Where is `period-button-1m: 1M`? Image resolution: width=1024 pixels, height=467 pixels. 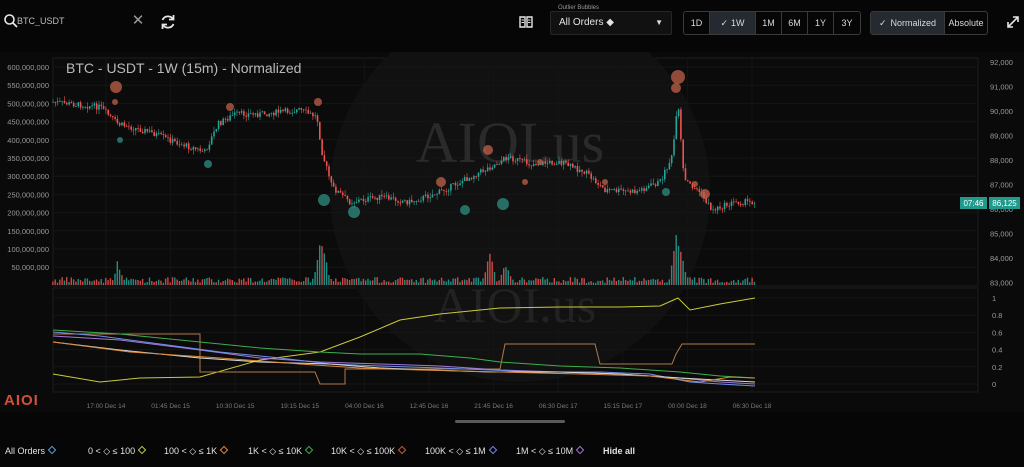 period-button-1m: 1M is located at coordinates (769, 23).